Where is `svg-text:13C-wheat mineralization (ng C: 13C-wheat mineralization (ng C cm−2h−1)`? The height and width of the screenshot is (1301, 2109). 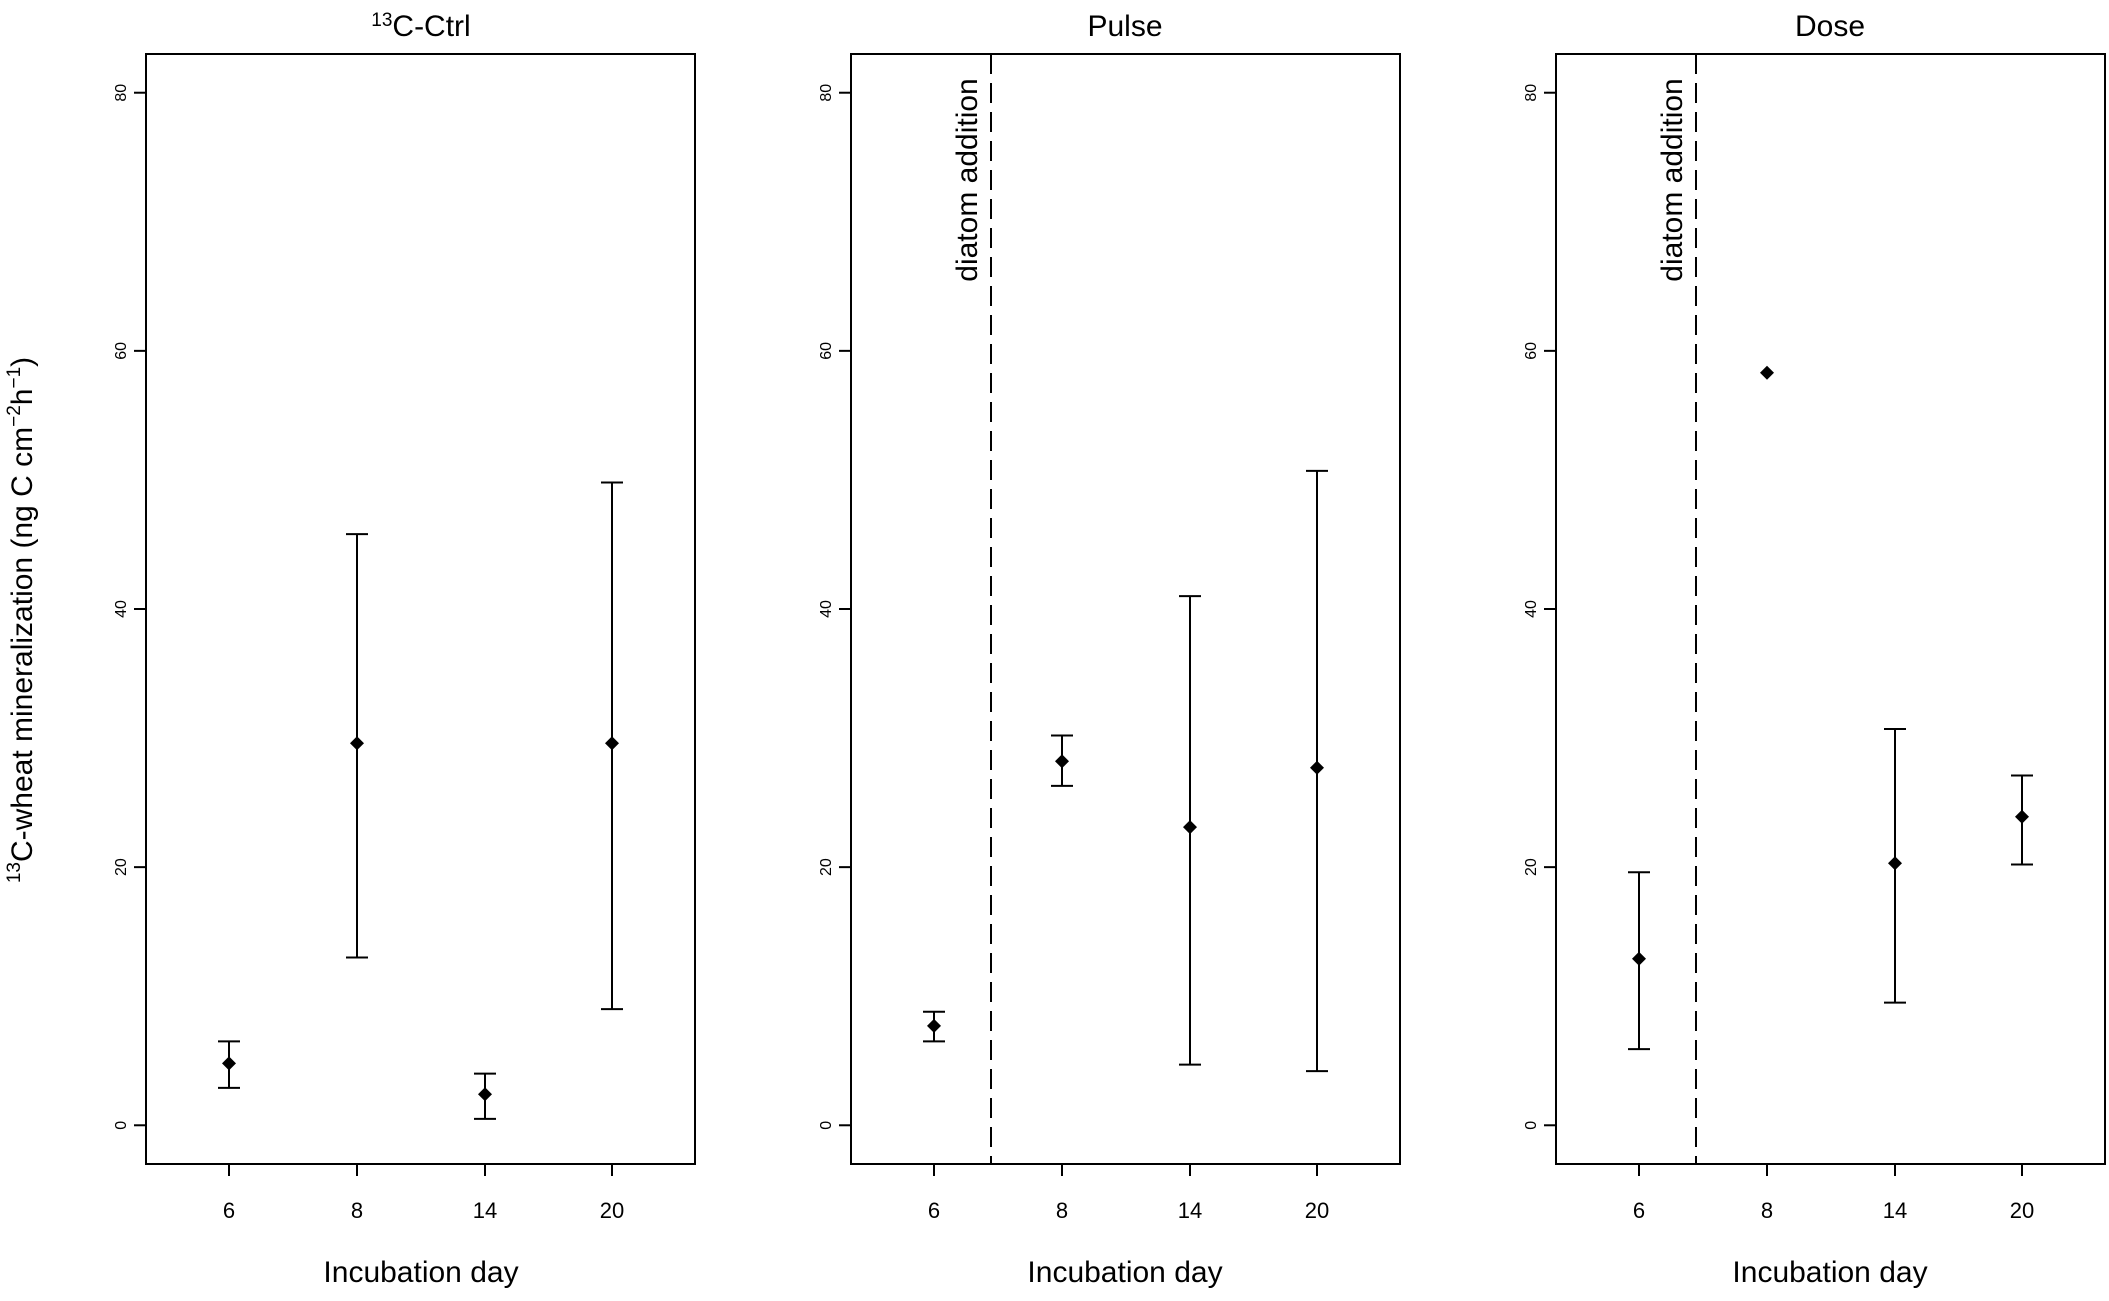 svg-text:13C-wheat mineralization (ng C: 13C-wheat mineralization (ng C cm−2h−1) is located at coordinates (21, 620).